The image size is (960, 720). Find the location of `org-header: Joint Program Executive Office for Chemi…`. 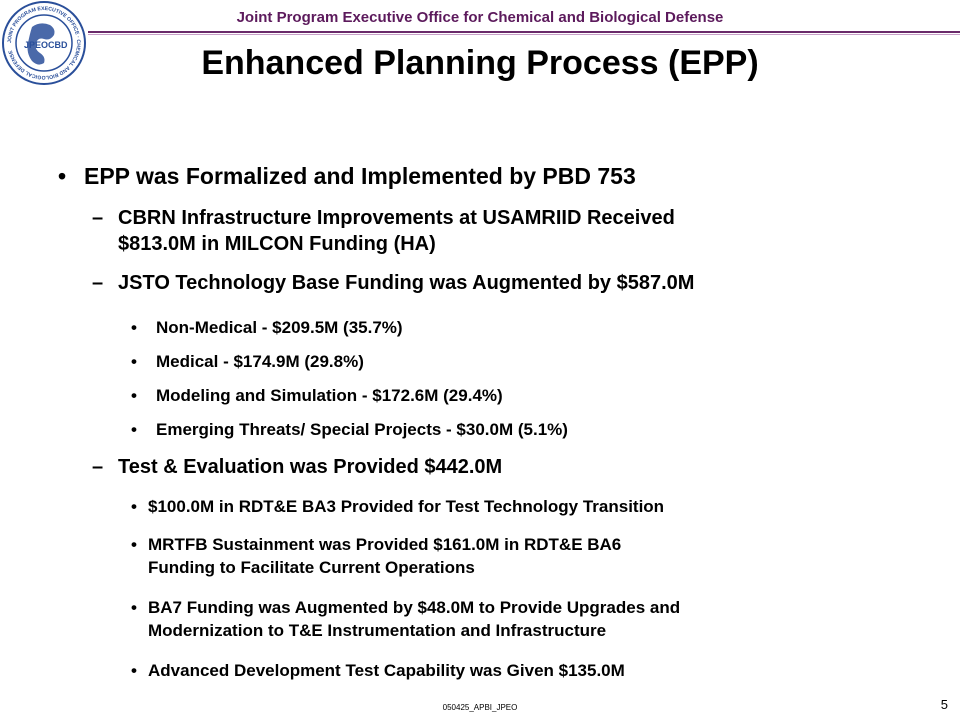

org-header: Joint Program Executive Office for Chemi… is located at coordinates (480, 17).